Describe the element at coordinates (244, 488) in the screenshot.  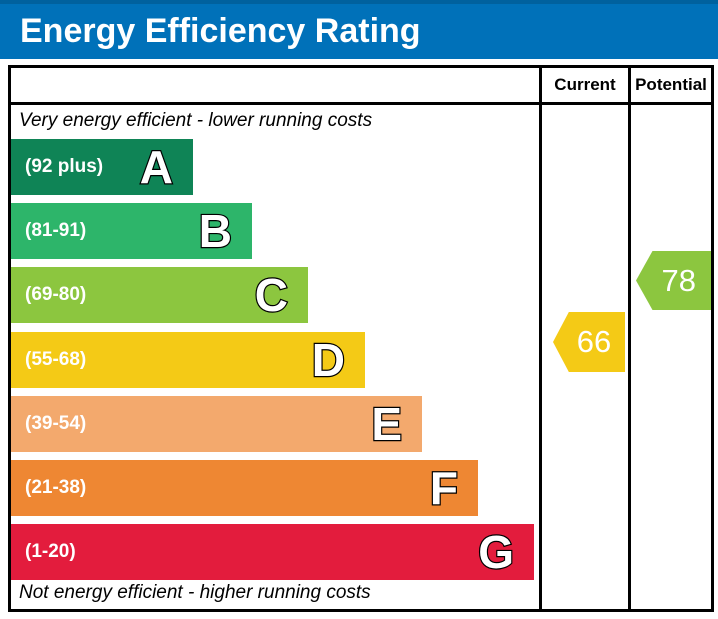
I see `band-row-F: (21-38) F` at that location.